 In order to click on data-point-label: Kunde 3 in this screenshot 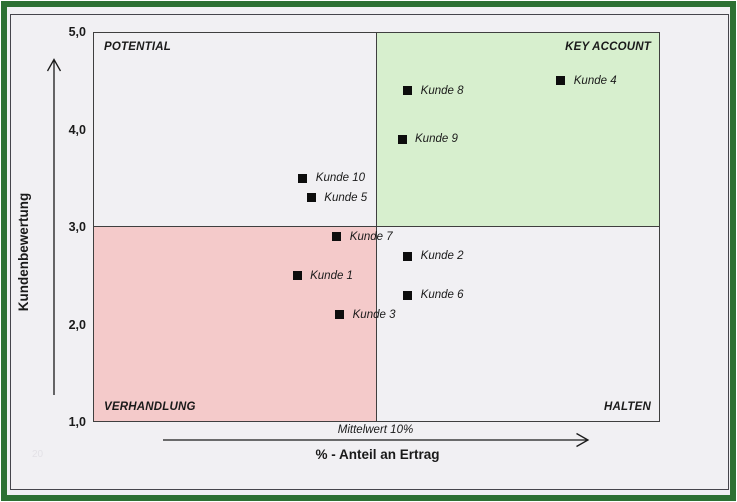, I will do `click(374, 314)`.